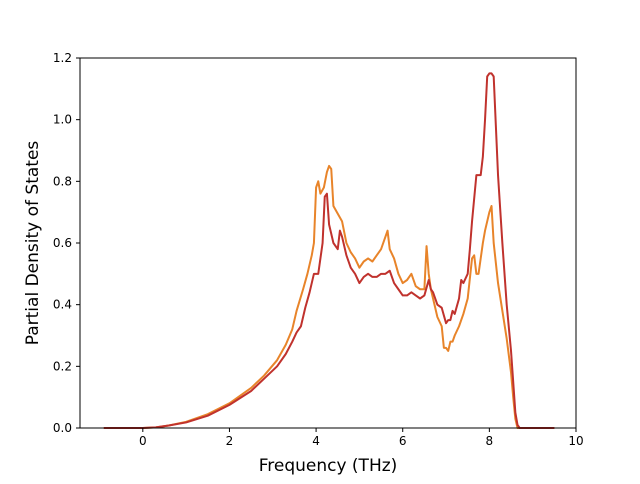  What do you see at coordinates (143, 441) in the screenshot?
I see `x-tick-label: 0` at bounding box center [143, 441].